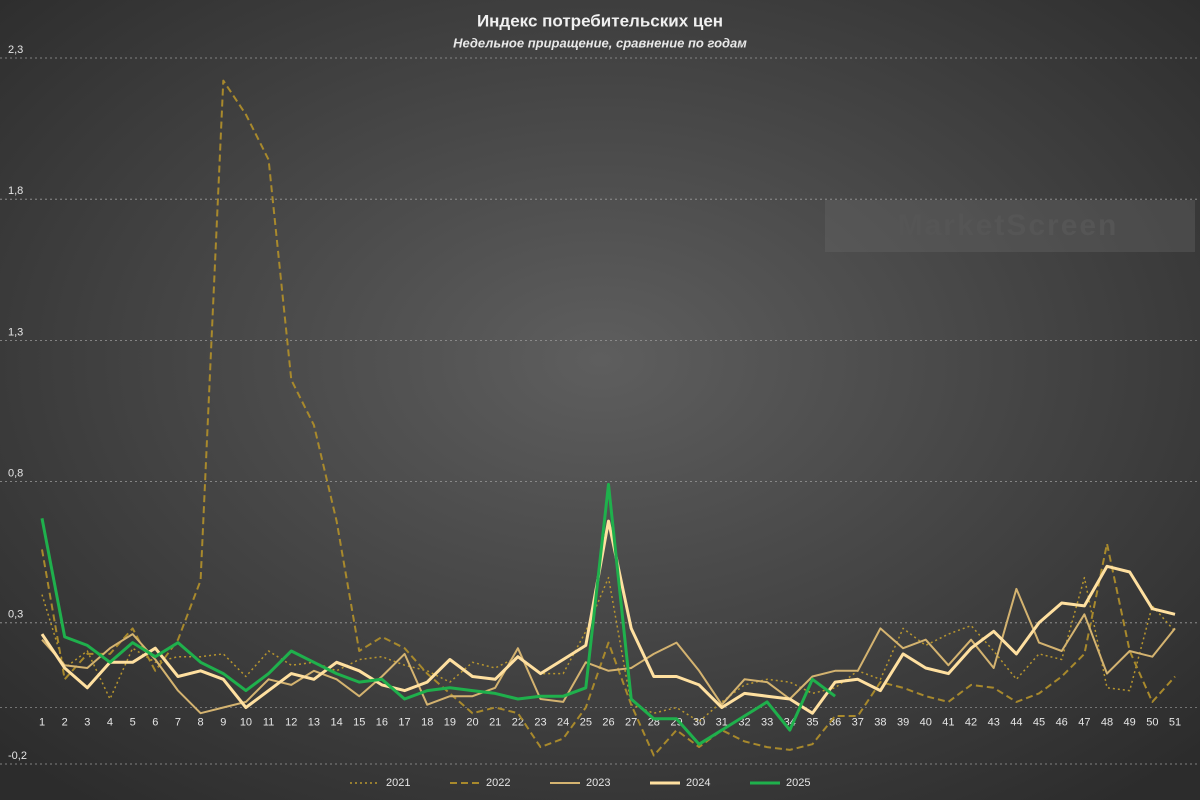 This screenshot has width=1200, height=800. Describe the element at coordinates (178, 722) in the screenshot. I see `x-tick-label: 7` at that location.